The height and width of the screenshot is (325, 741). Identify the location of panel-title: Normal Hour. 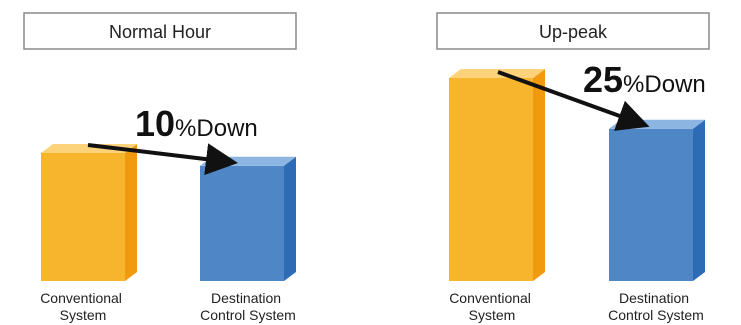
(160, 32).